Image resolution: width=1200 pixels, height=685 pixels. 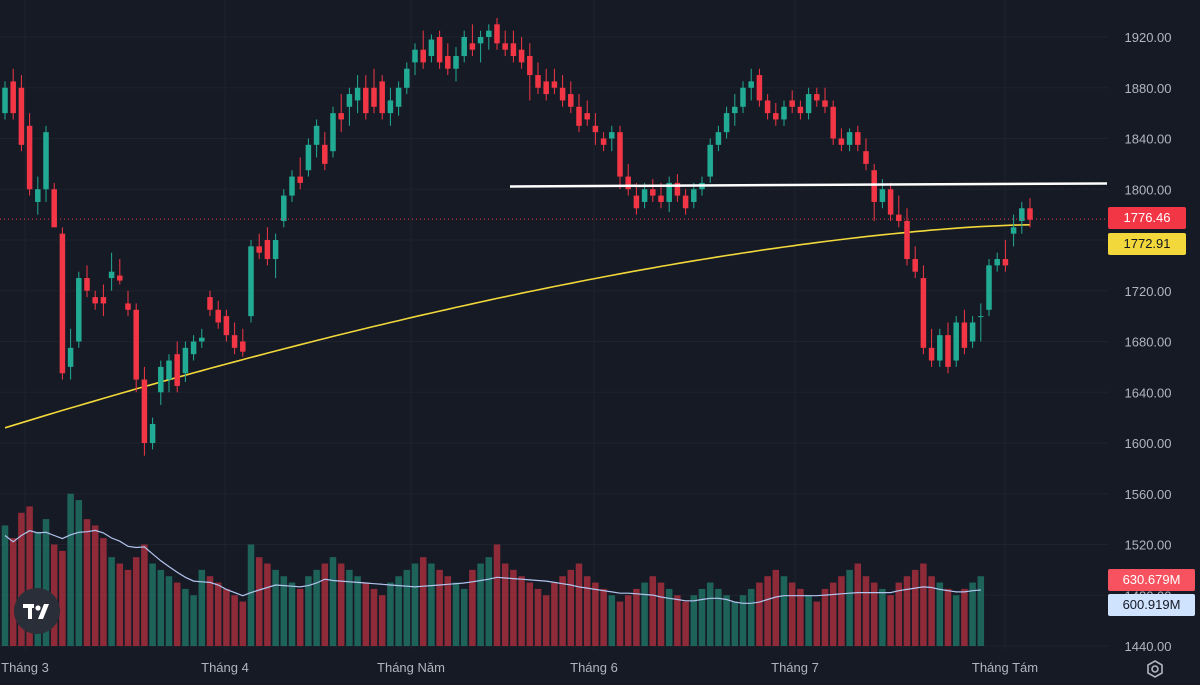 I want to click on time-tick-label: Tháng 6, so click(x=594, y=667).